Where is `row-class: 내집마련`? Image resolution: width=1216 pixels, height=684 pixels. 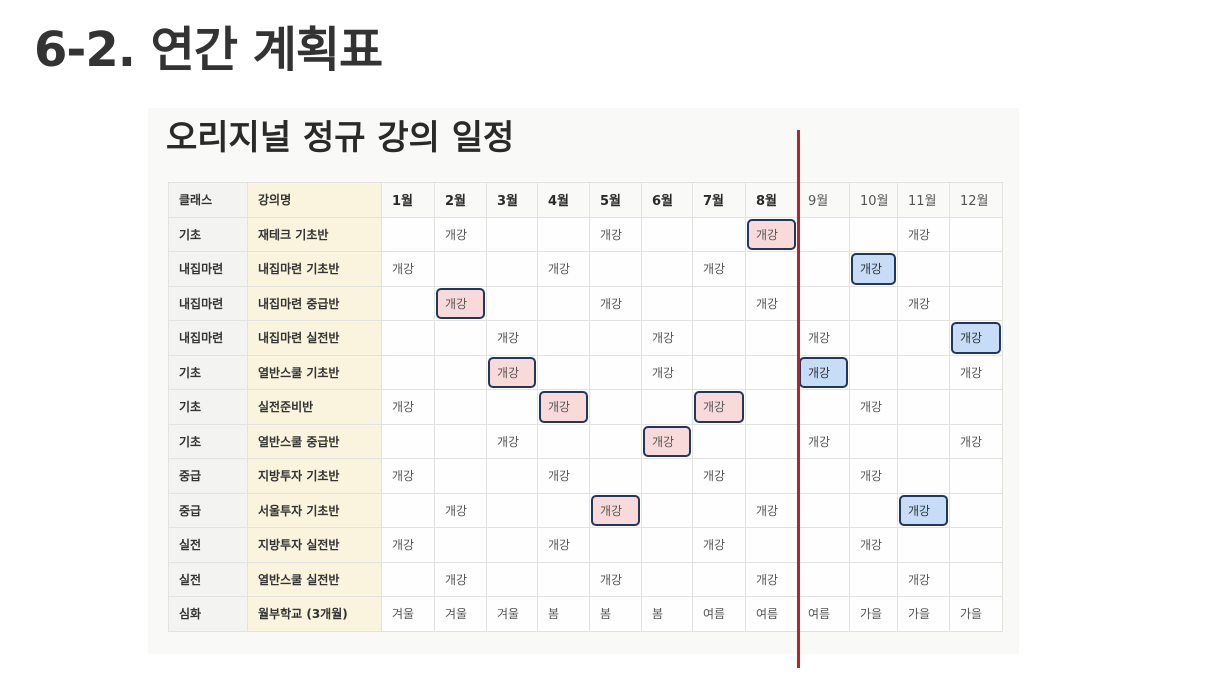 row-class: 내집마련 is located at coordinates (208, 303).